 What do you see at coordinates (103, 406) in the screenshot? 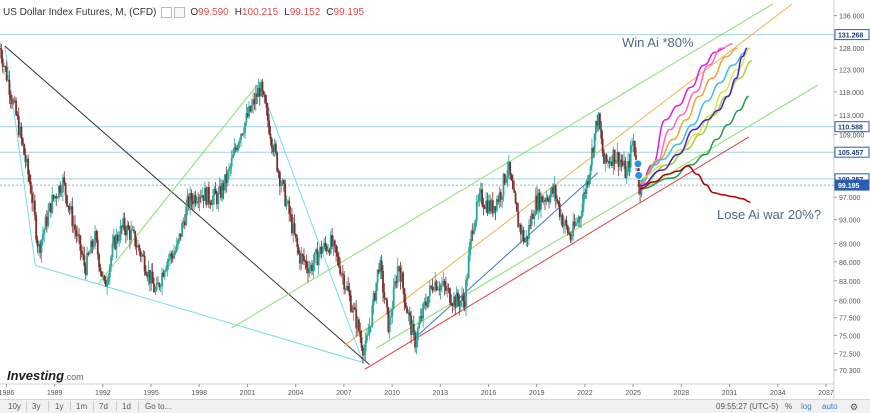
I see `range-7d-button: 7d` at bounding box center [103, 406].